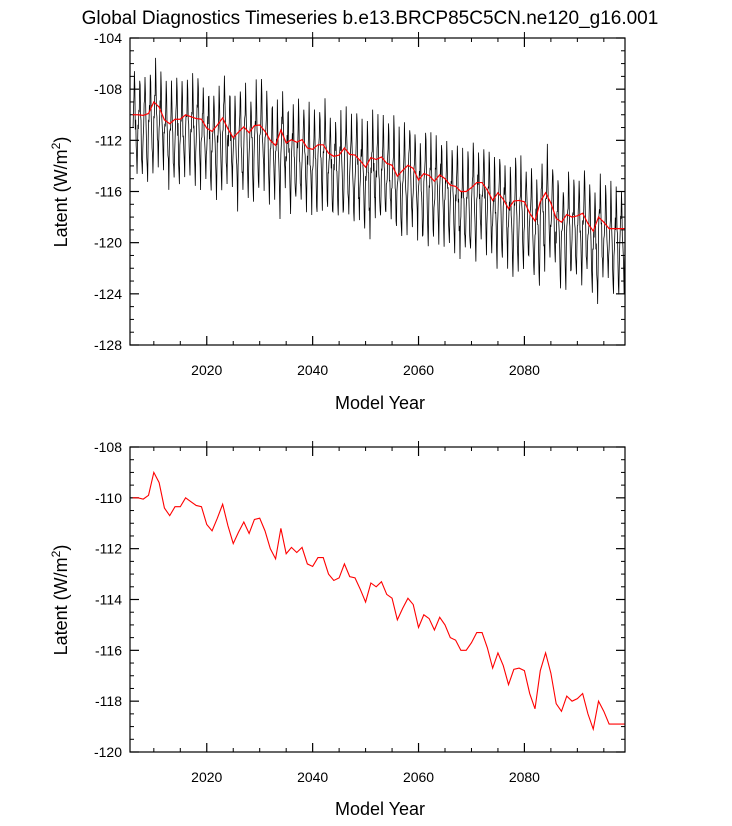  I want to click on bottom-y-tick-label: -112, so click(108, 549).